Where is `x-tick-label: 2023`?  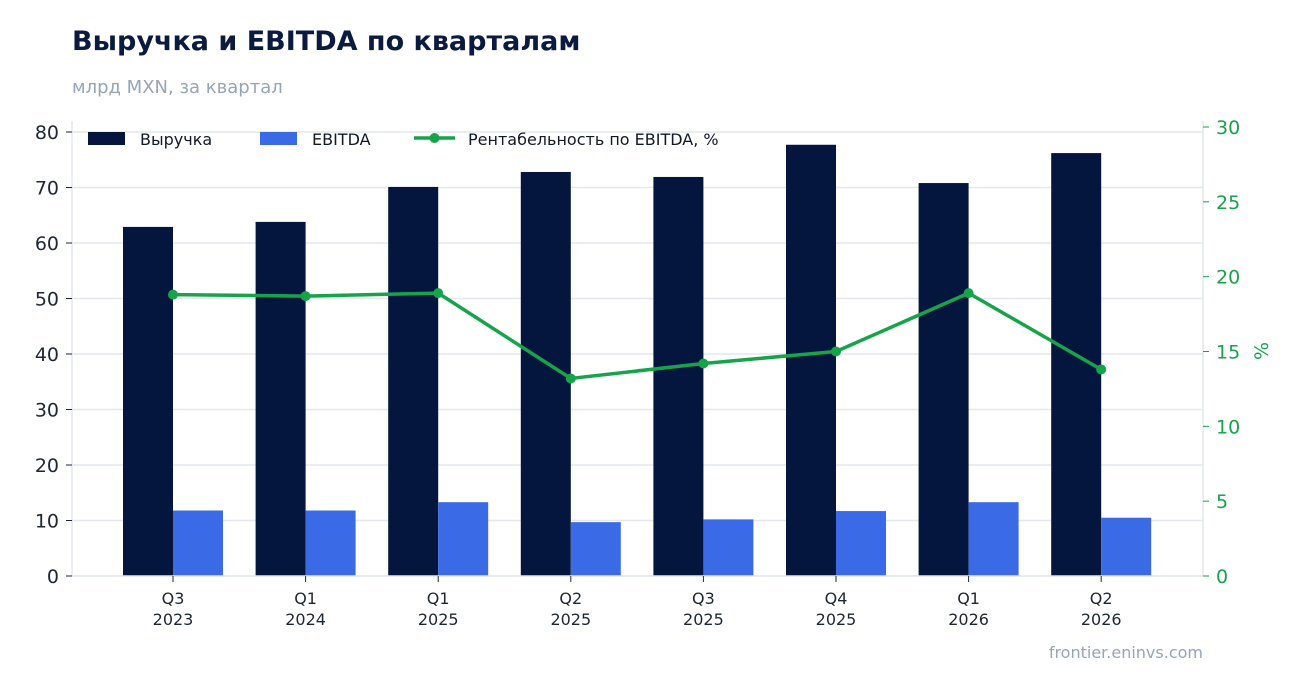 x-tick-label: 2023 is located at coordinates (173, 619).